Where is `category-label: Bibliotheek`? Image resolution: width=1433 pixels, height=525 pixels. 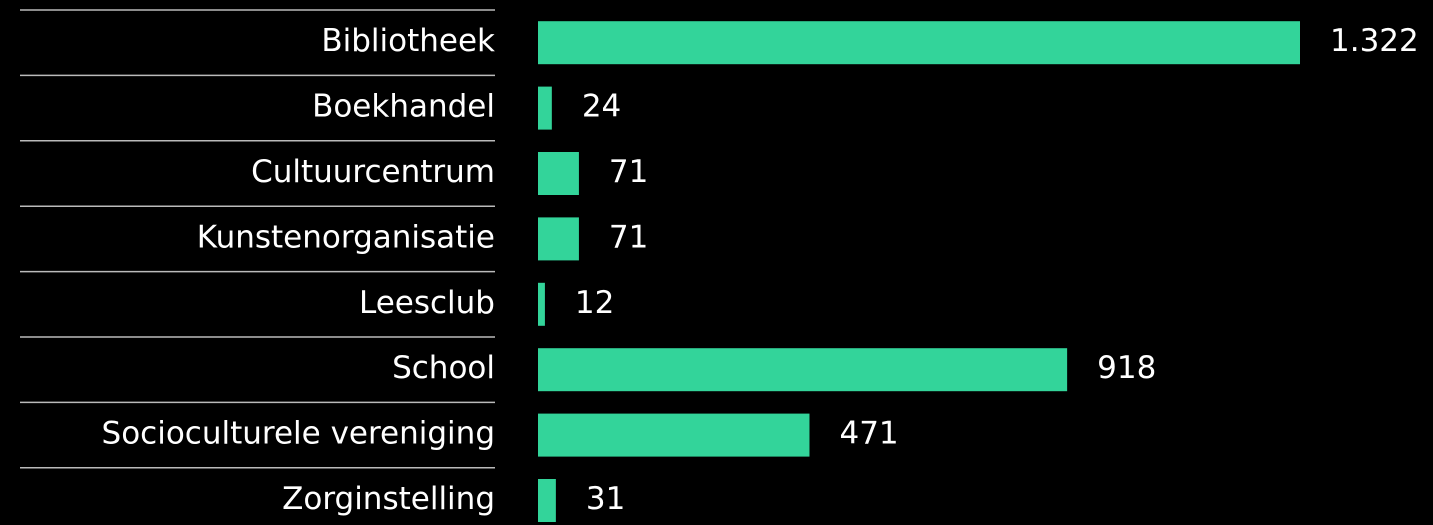 category-label: Bibliotheek is located at coordinates (408, 41).